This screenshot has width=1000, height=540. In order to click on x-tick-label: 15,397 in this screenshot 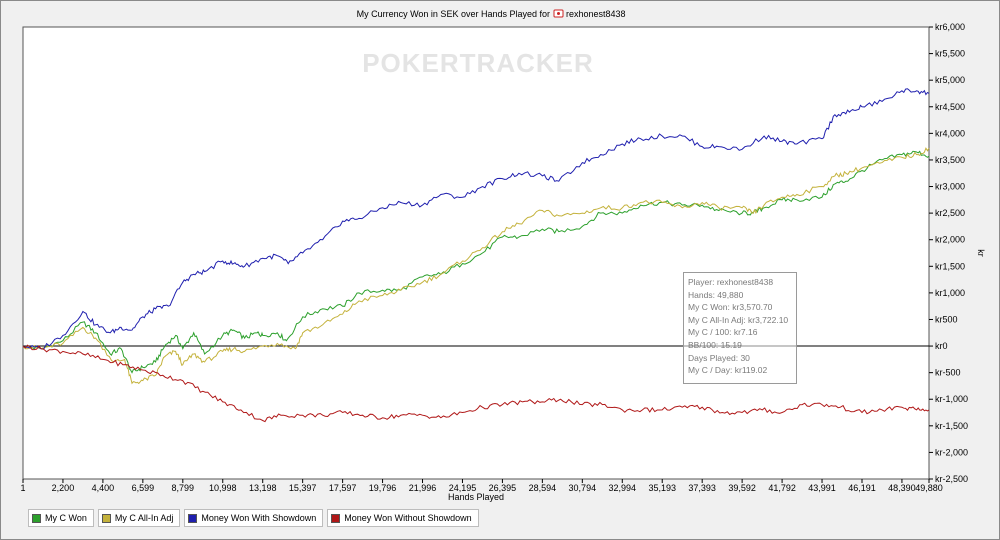, I will do `click(303, 488)`.